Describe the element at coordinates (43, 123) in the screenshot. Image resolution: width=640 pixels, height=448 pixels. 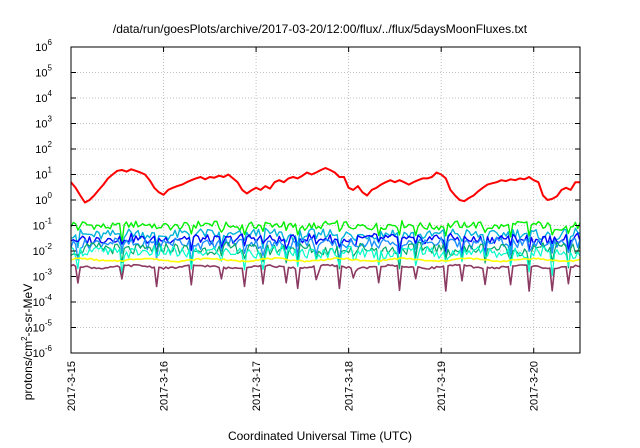
I see `y-tick-label: 10³` at that location.